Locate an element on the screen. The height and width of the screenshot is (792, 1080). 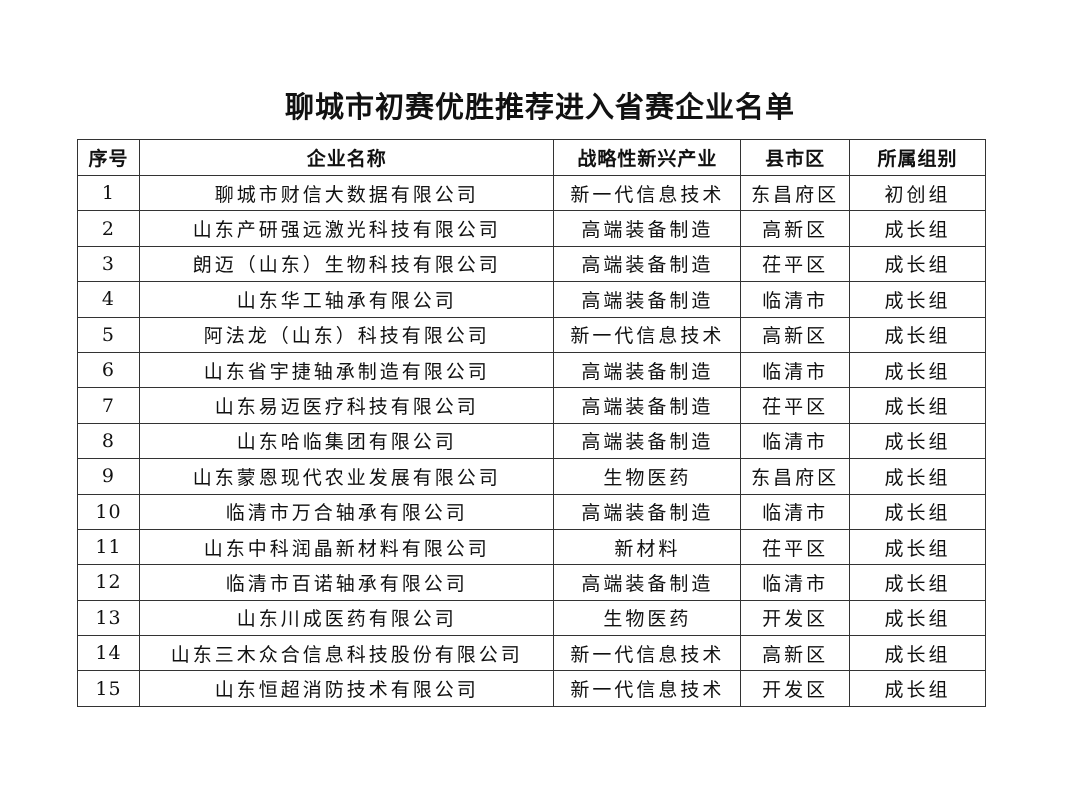
cell-company-name: 山东易迈医疗科技有限公司 is located at coordinates (346, 405).